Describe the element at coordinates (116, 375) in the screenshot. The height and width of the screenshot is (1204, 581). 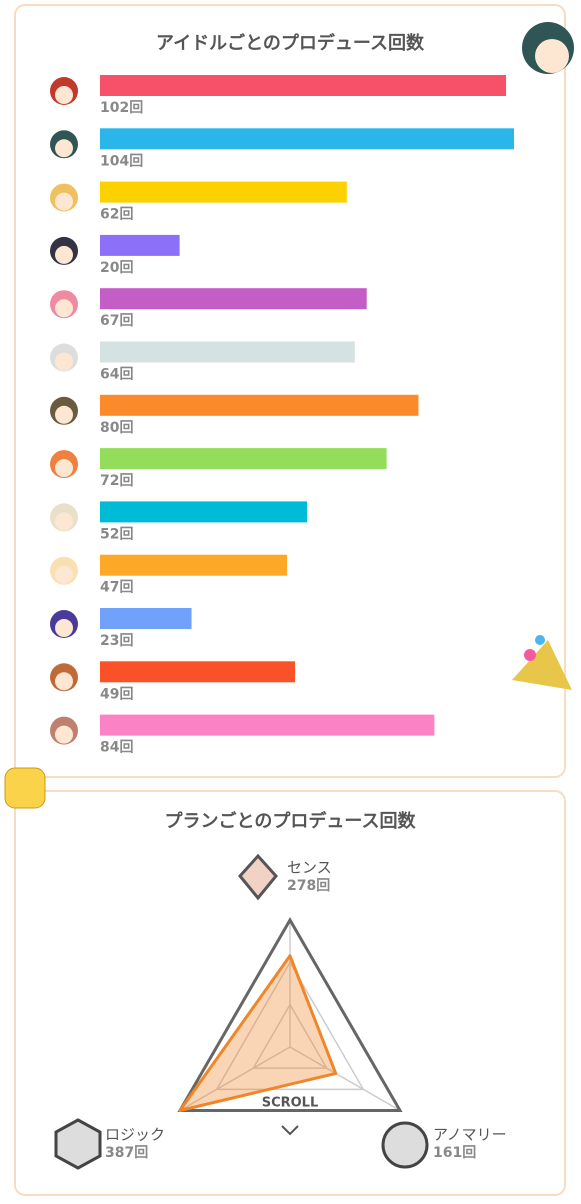
I see `value-label: 64回` at that location.